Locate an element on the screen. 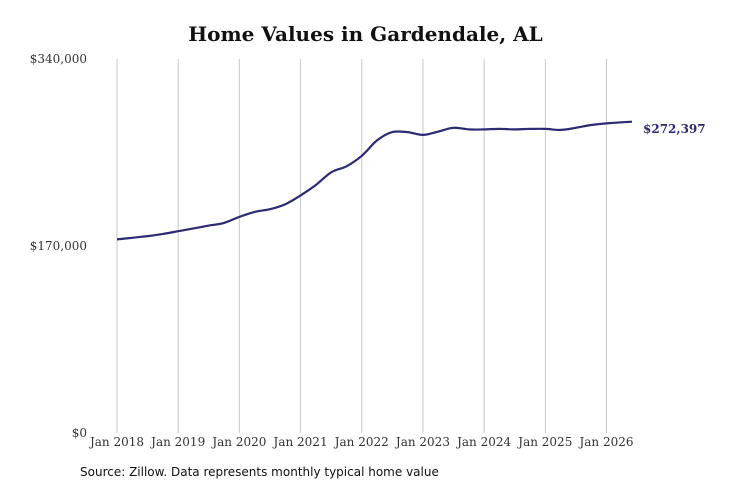  x-tick-label: Jan 2026 is located at coordinates (605, 442).